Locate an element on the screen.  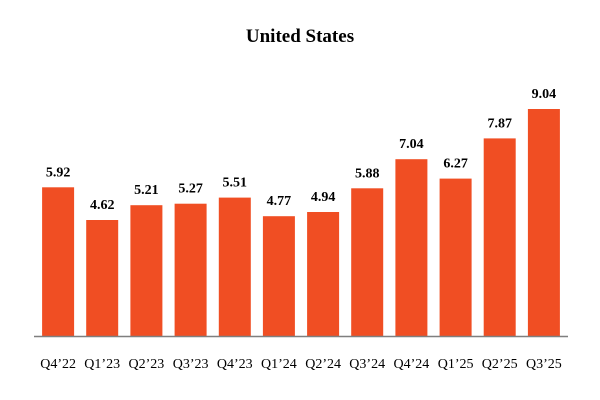
x-tick-label-8: Q4’24 is located at coordinates (412, 364).